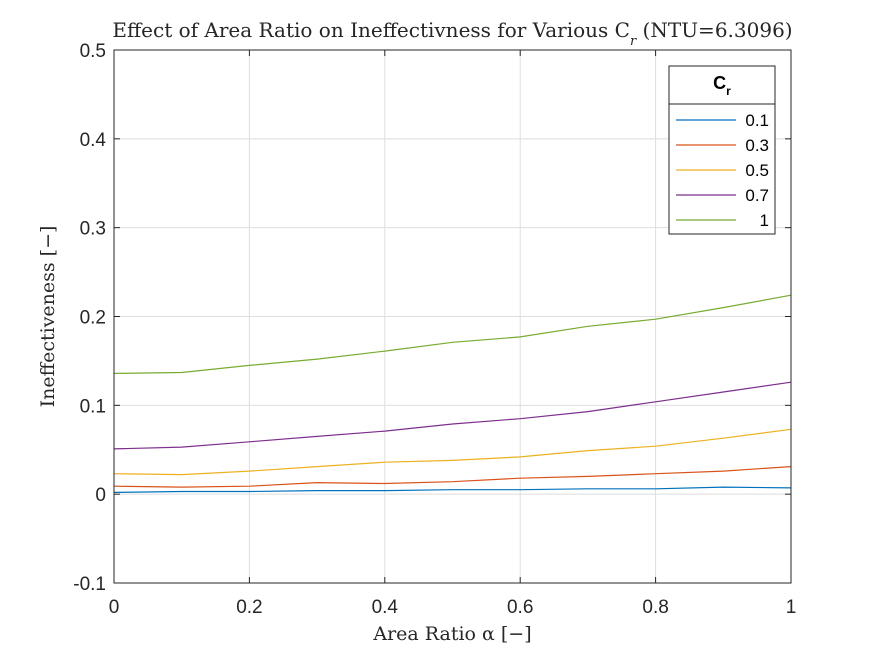 This screenshot has height=656, width=875. What do you see at coordinates (385, 607) in the screenshot?
I see `x-tick-label: 0.4` at bounding box center [385, 607].